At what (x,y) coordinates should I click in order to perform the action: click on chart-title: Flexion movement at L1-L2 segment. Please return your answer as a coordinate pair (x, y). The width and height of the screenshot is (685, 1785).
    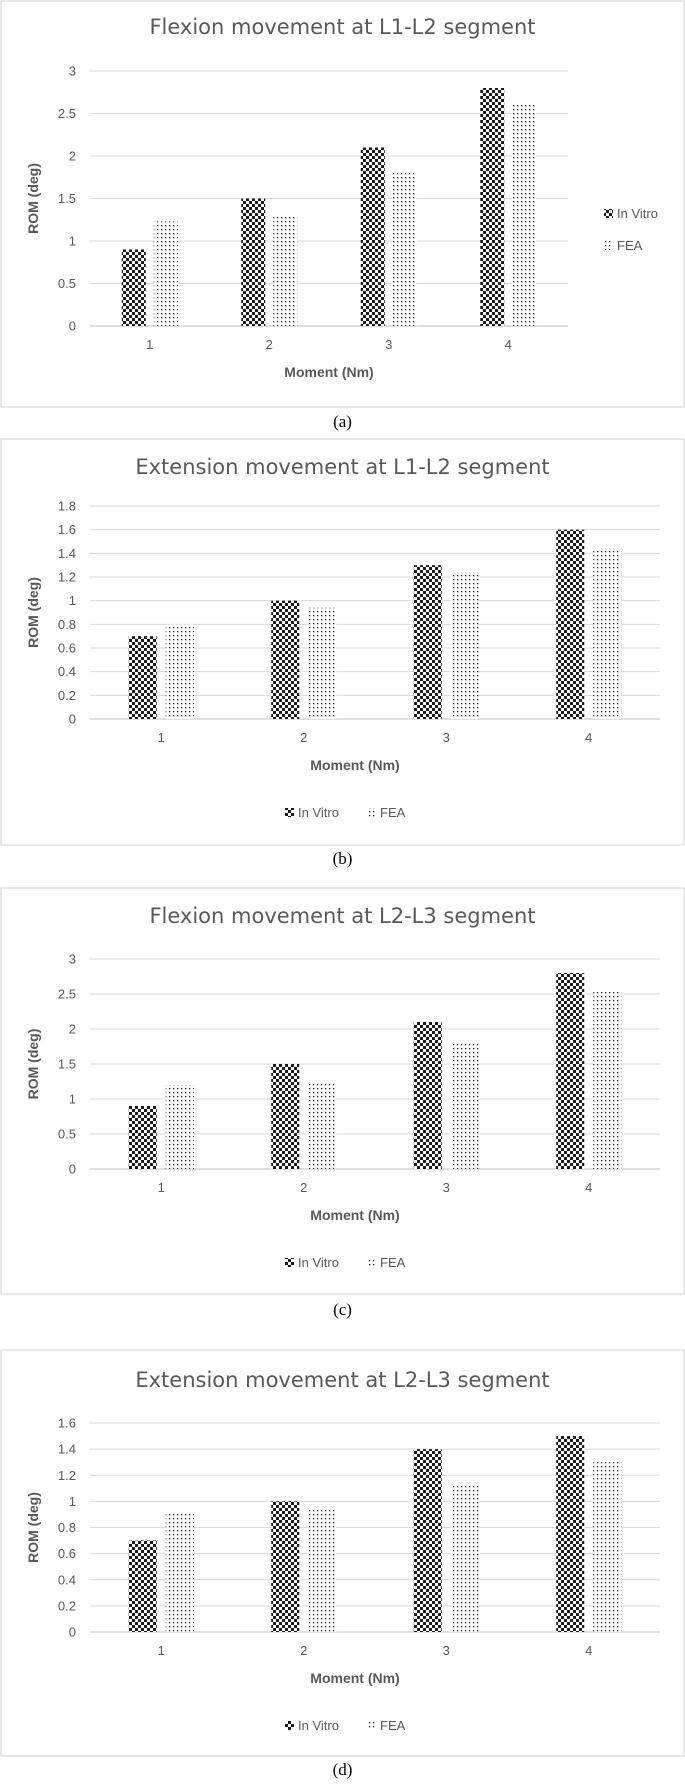
    Looking at the image, I should click on (342, 27).